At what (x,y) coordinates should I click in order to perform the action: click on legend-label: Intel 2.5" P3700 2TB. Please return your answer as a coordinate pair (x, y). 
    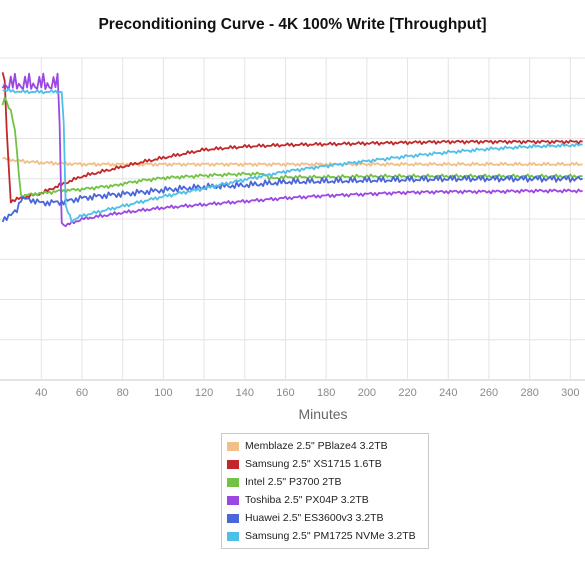
    Looking at the image, I should click on (293, 482).